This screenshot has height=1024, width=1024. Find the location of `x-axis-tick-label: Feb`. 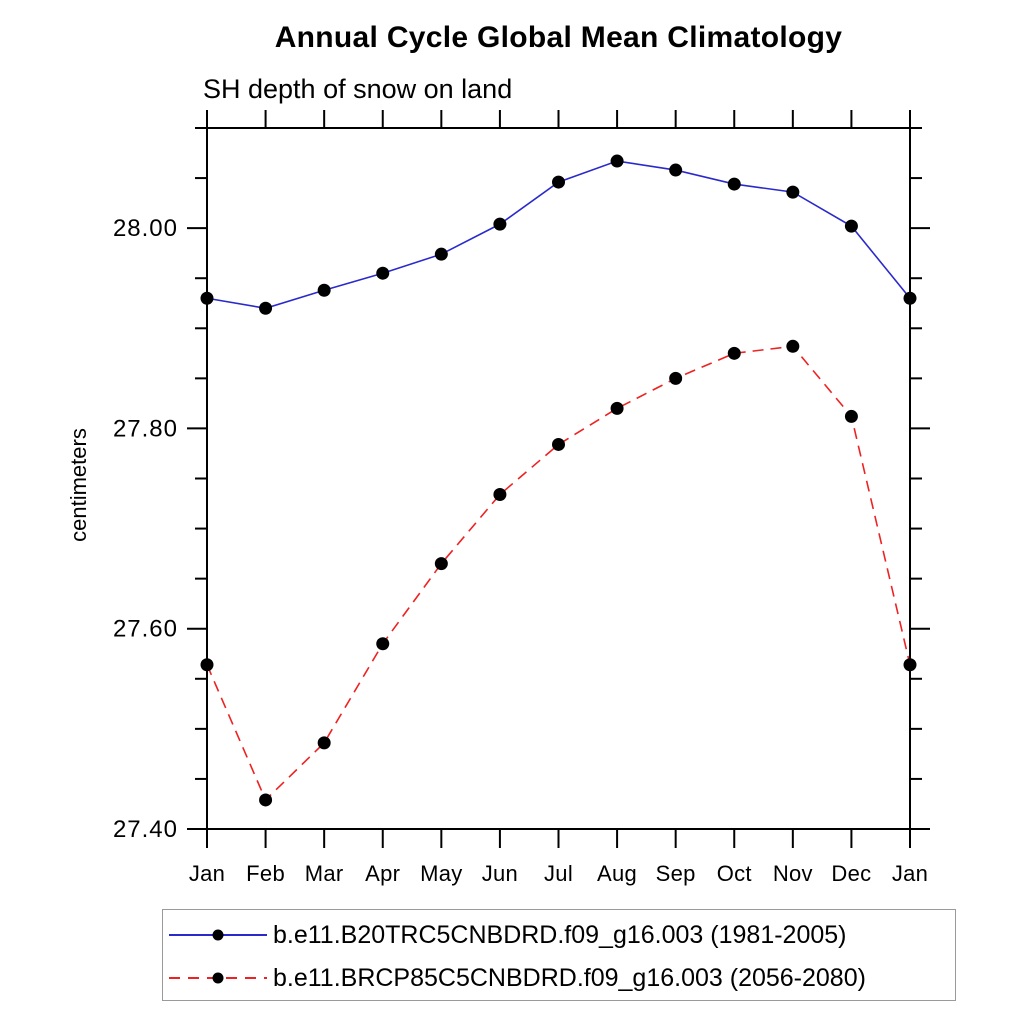

x-axis-tick-label: Feb is located at coordinates (265, 873).